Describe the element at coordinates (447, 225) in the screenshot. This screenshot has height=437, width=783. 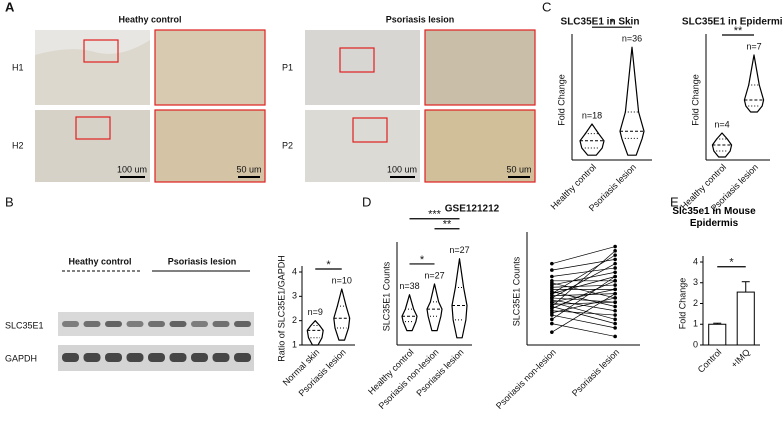
I see `significance-label: **` at that location.